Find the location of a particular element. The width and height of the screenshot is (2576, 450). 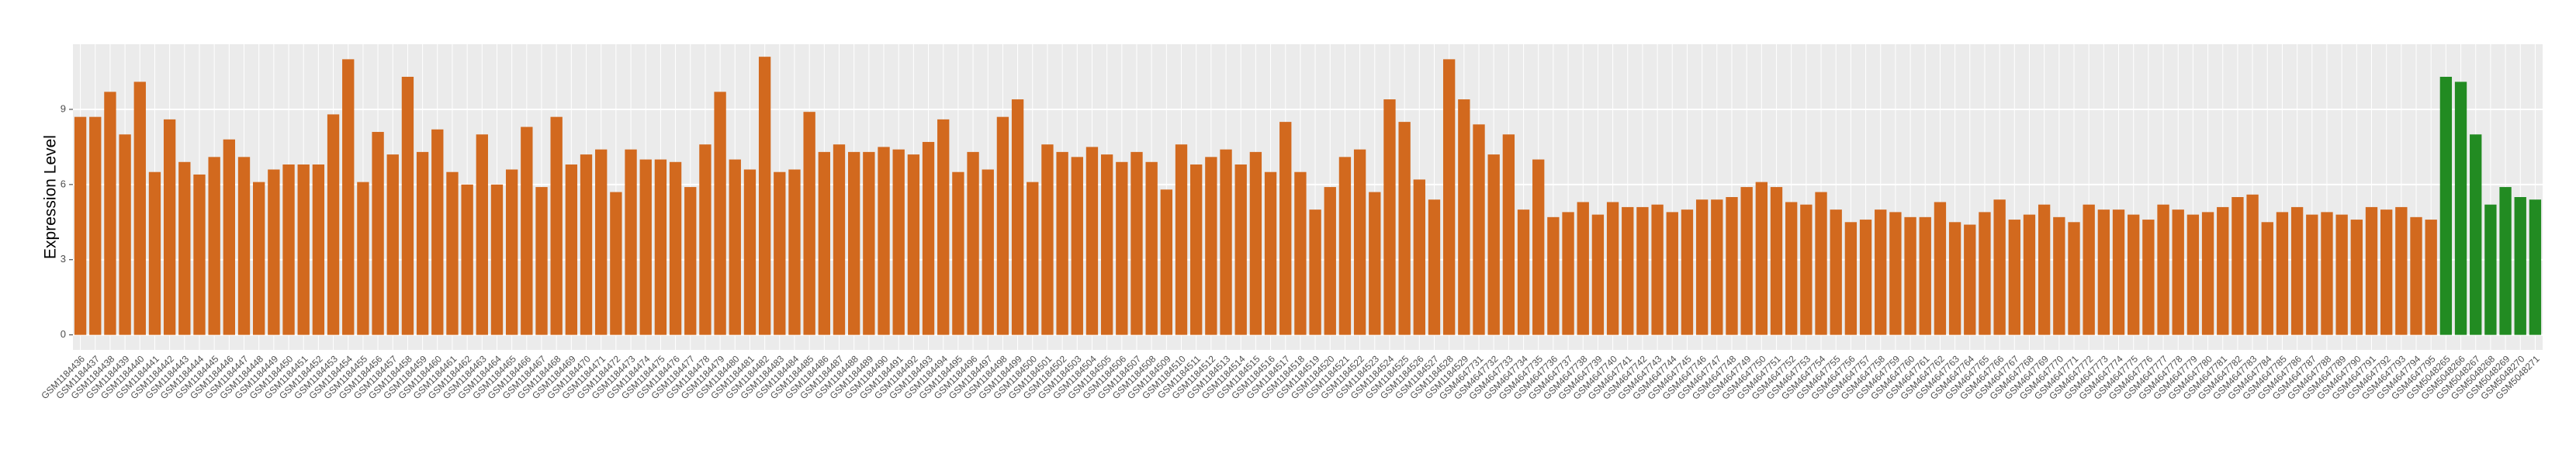

y-axis-title: Expression Level is located at coordinates (51, 197).